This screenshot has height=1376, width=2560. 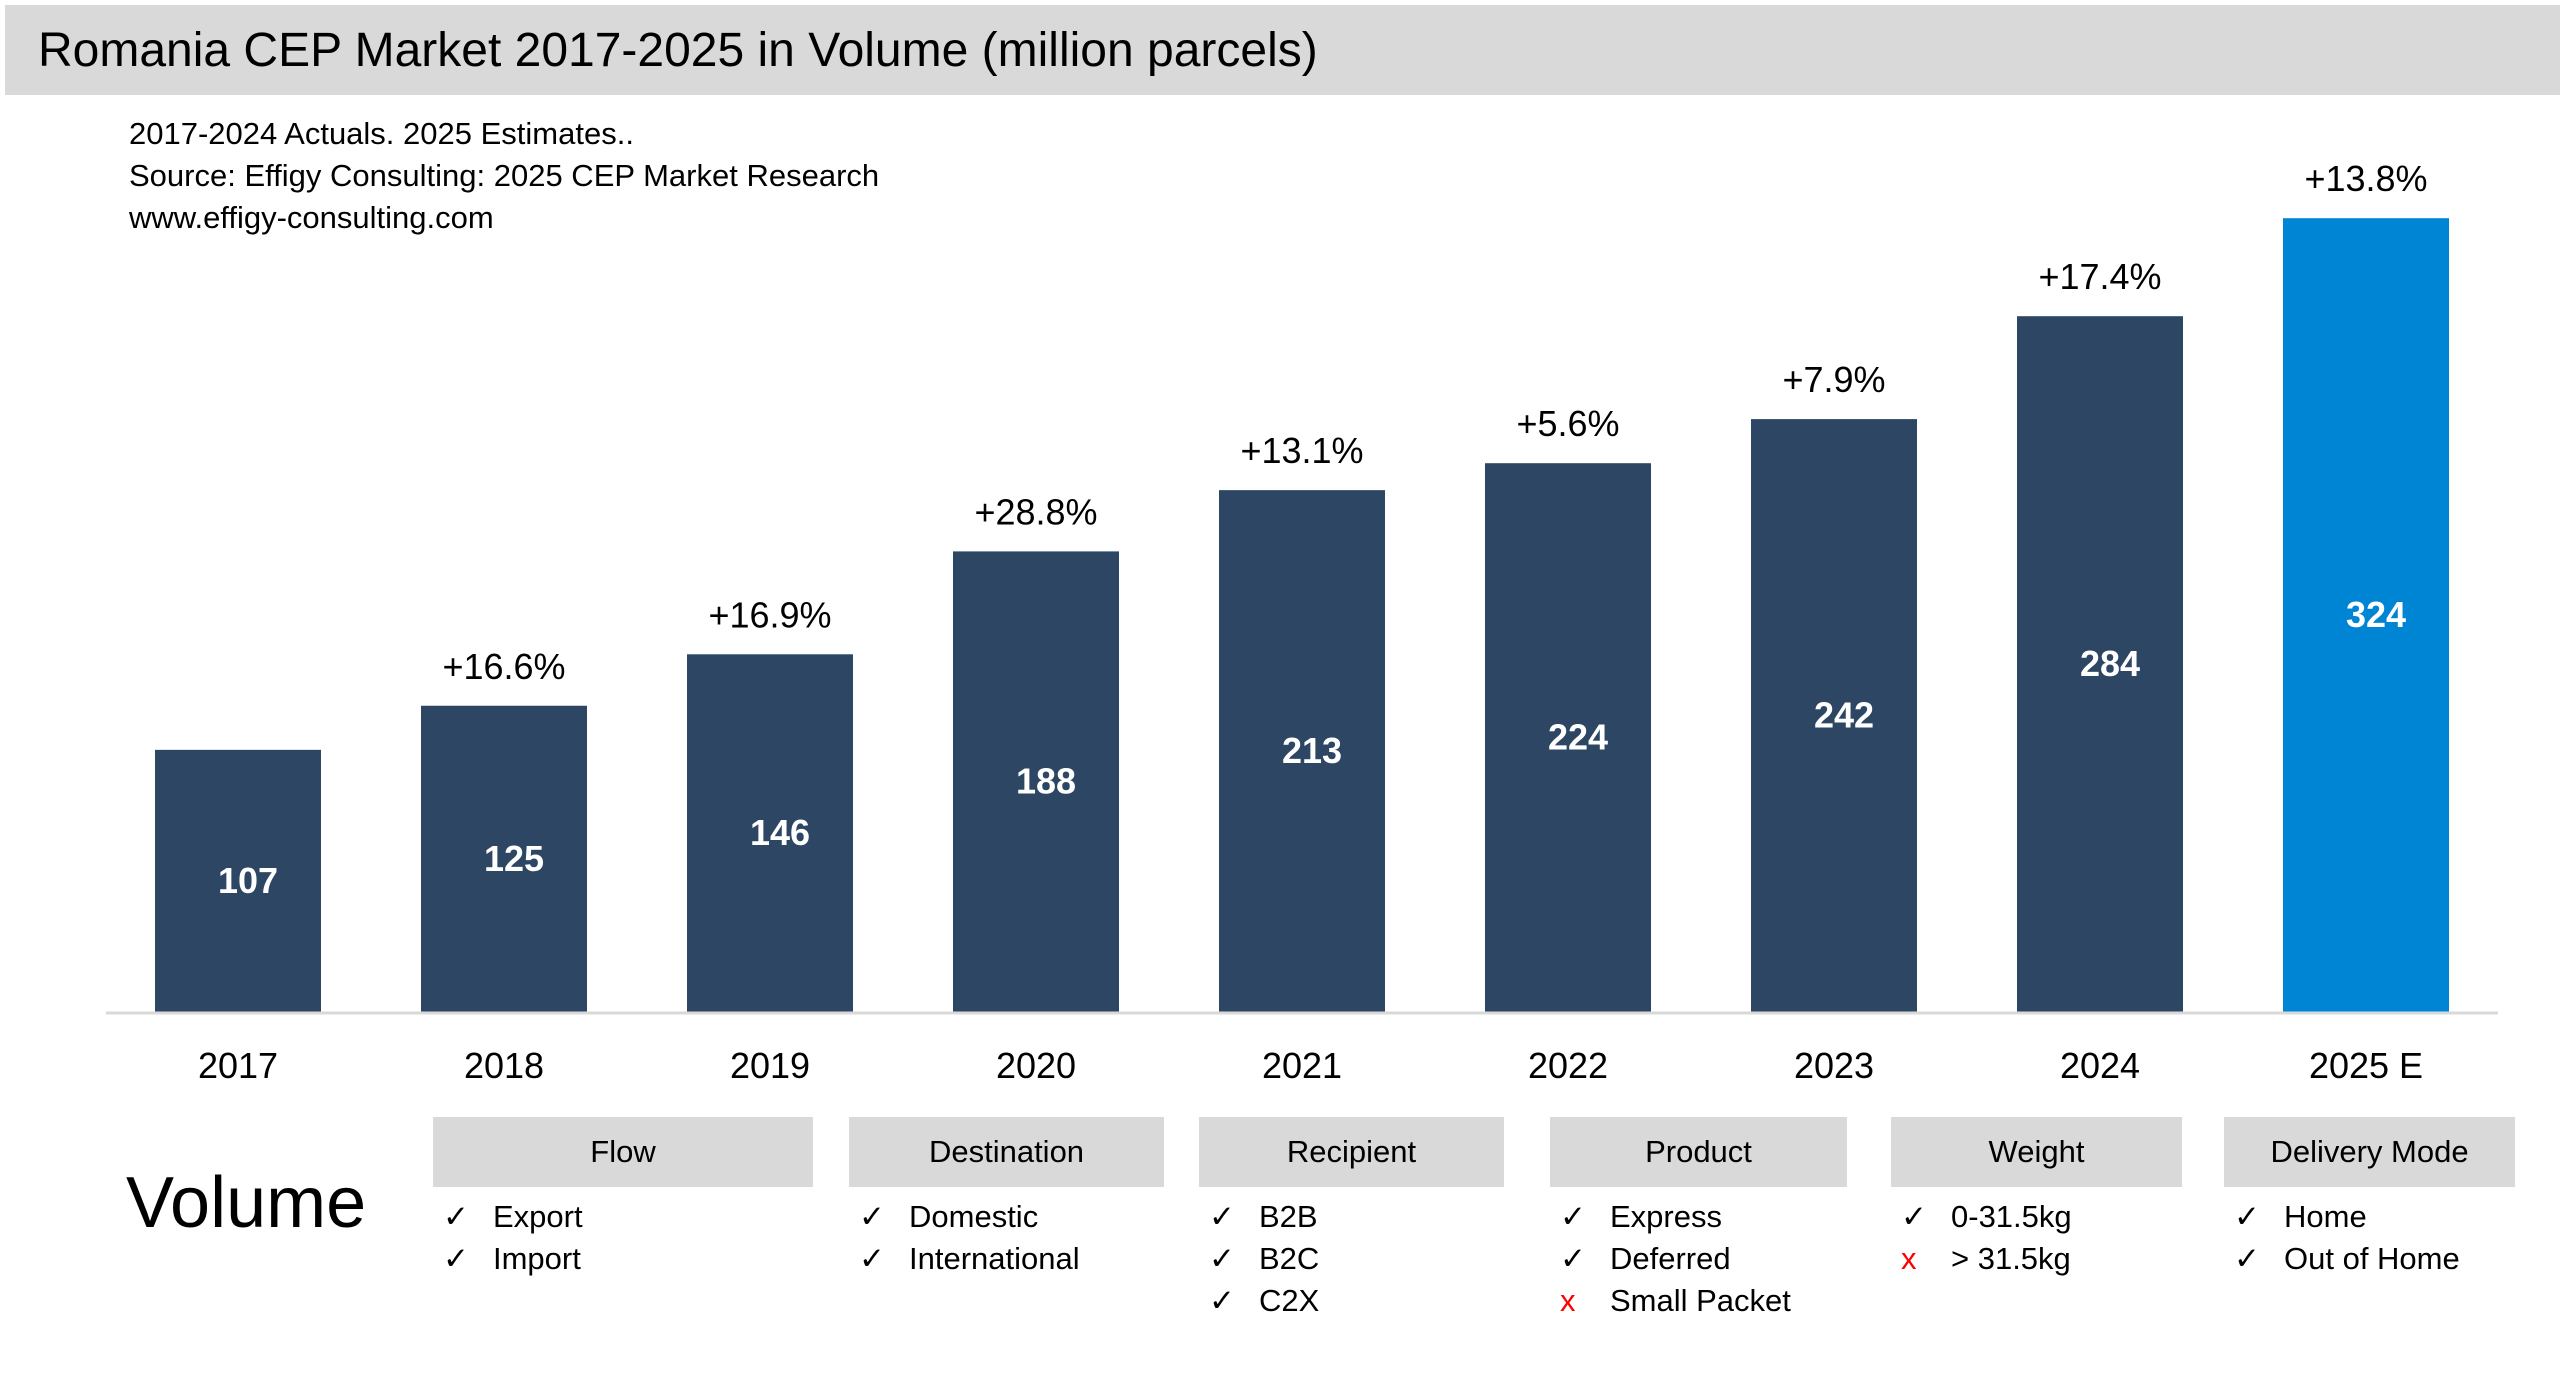 I want to click on x-tick-label: 2020, so click(x=1036, y=1065).